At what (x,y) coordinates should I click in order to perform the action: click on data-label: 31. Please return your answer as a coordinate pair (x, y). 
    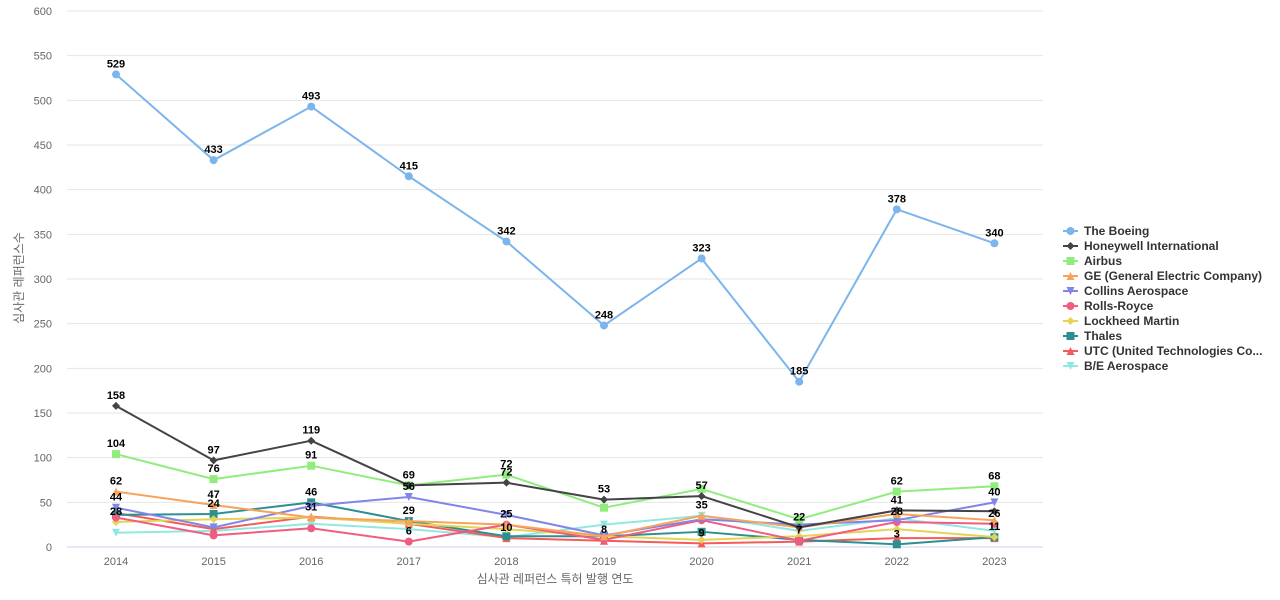
    Looking at the image, I should click on (311, 508).